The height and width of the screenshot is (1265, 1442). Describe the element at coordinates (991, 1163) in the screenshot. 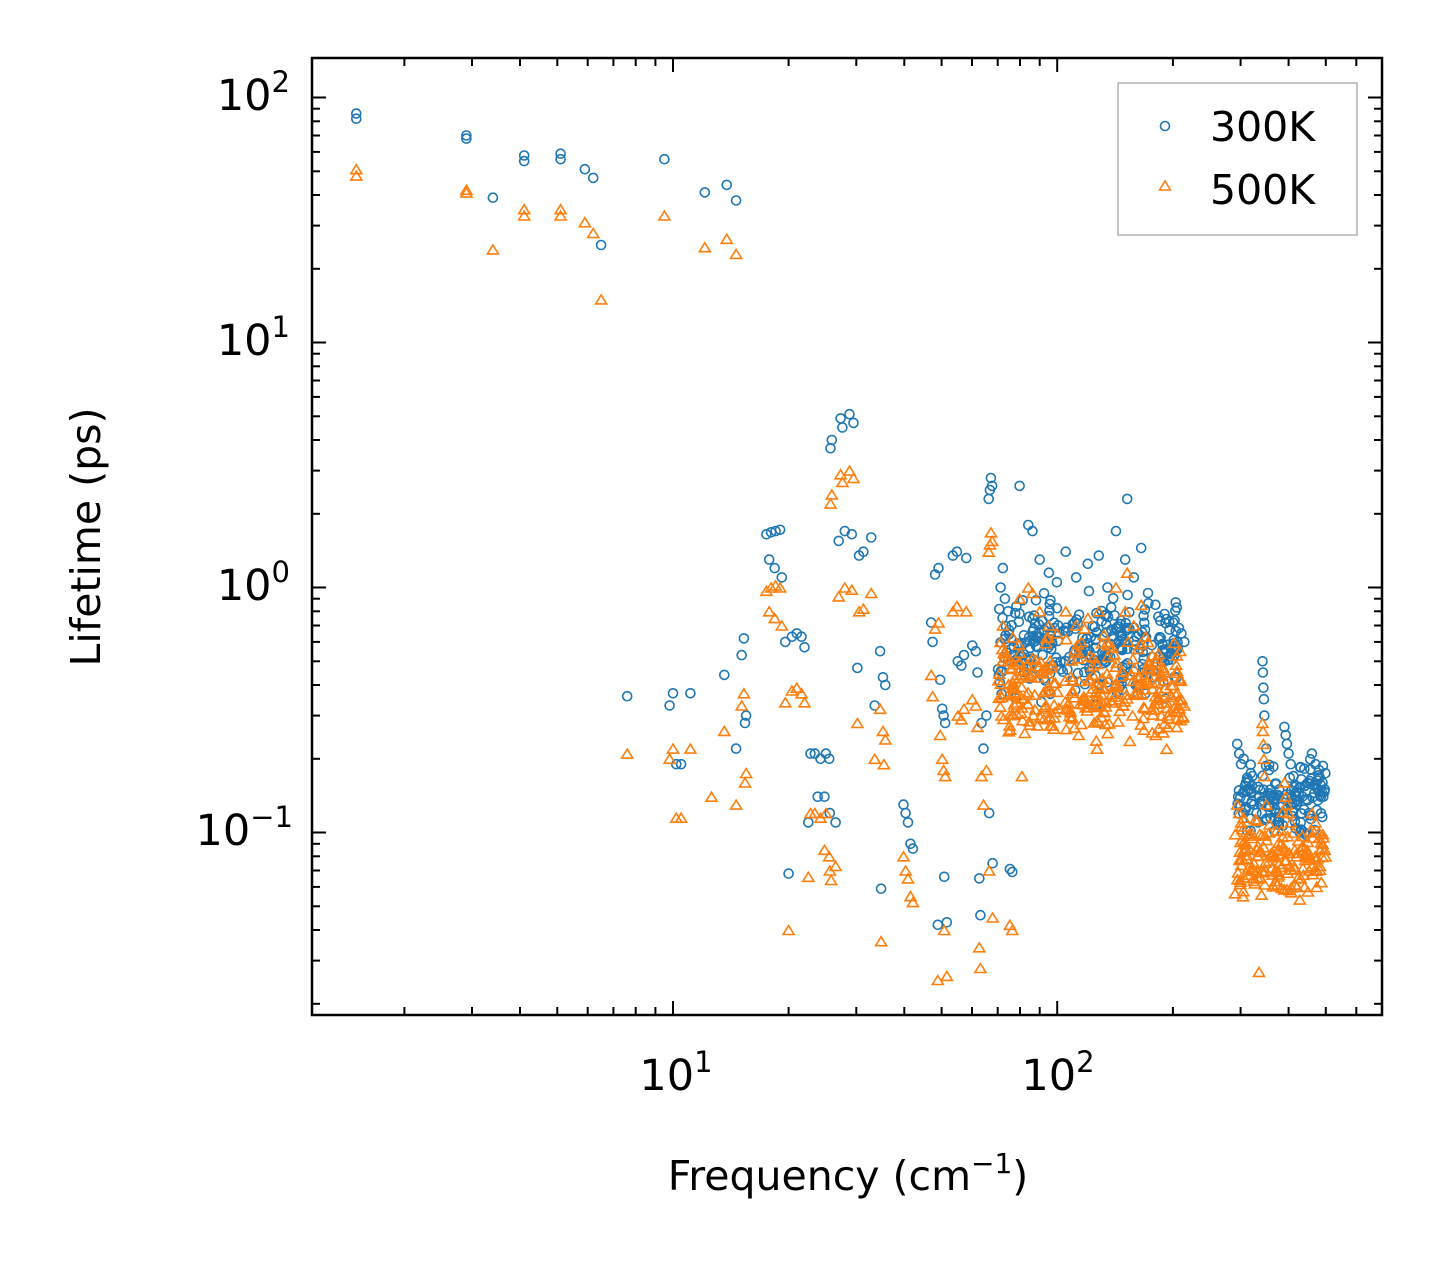

I see `x-axis-label-superscript: −1` at that location.